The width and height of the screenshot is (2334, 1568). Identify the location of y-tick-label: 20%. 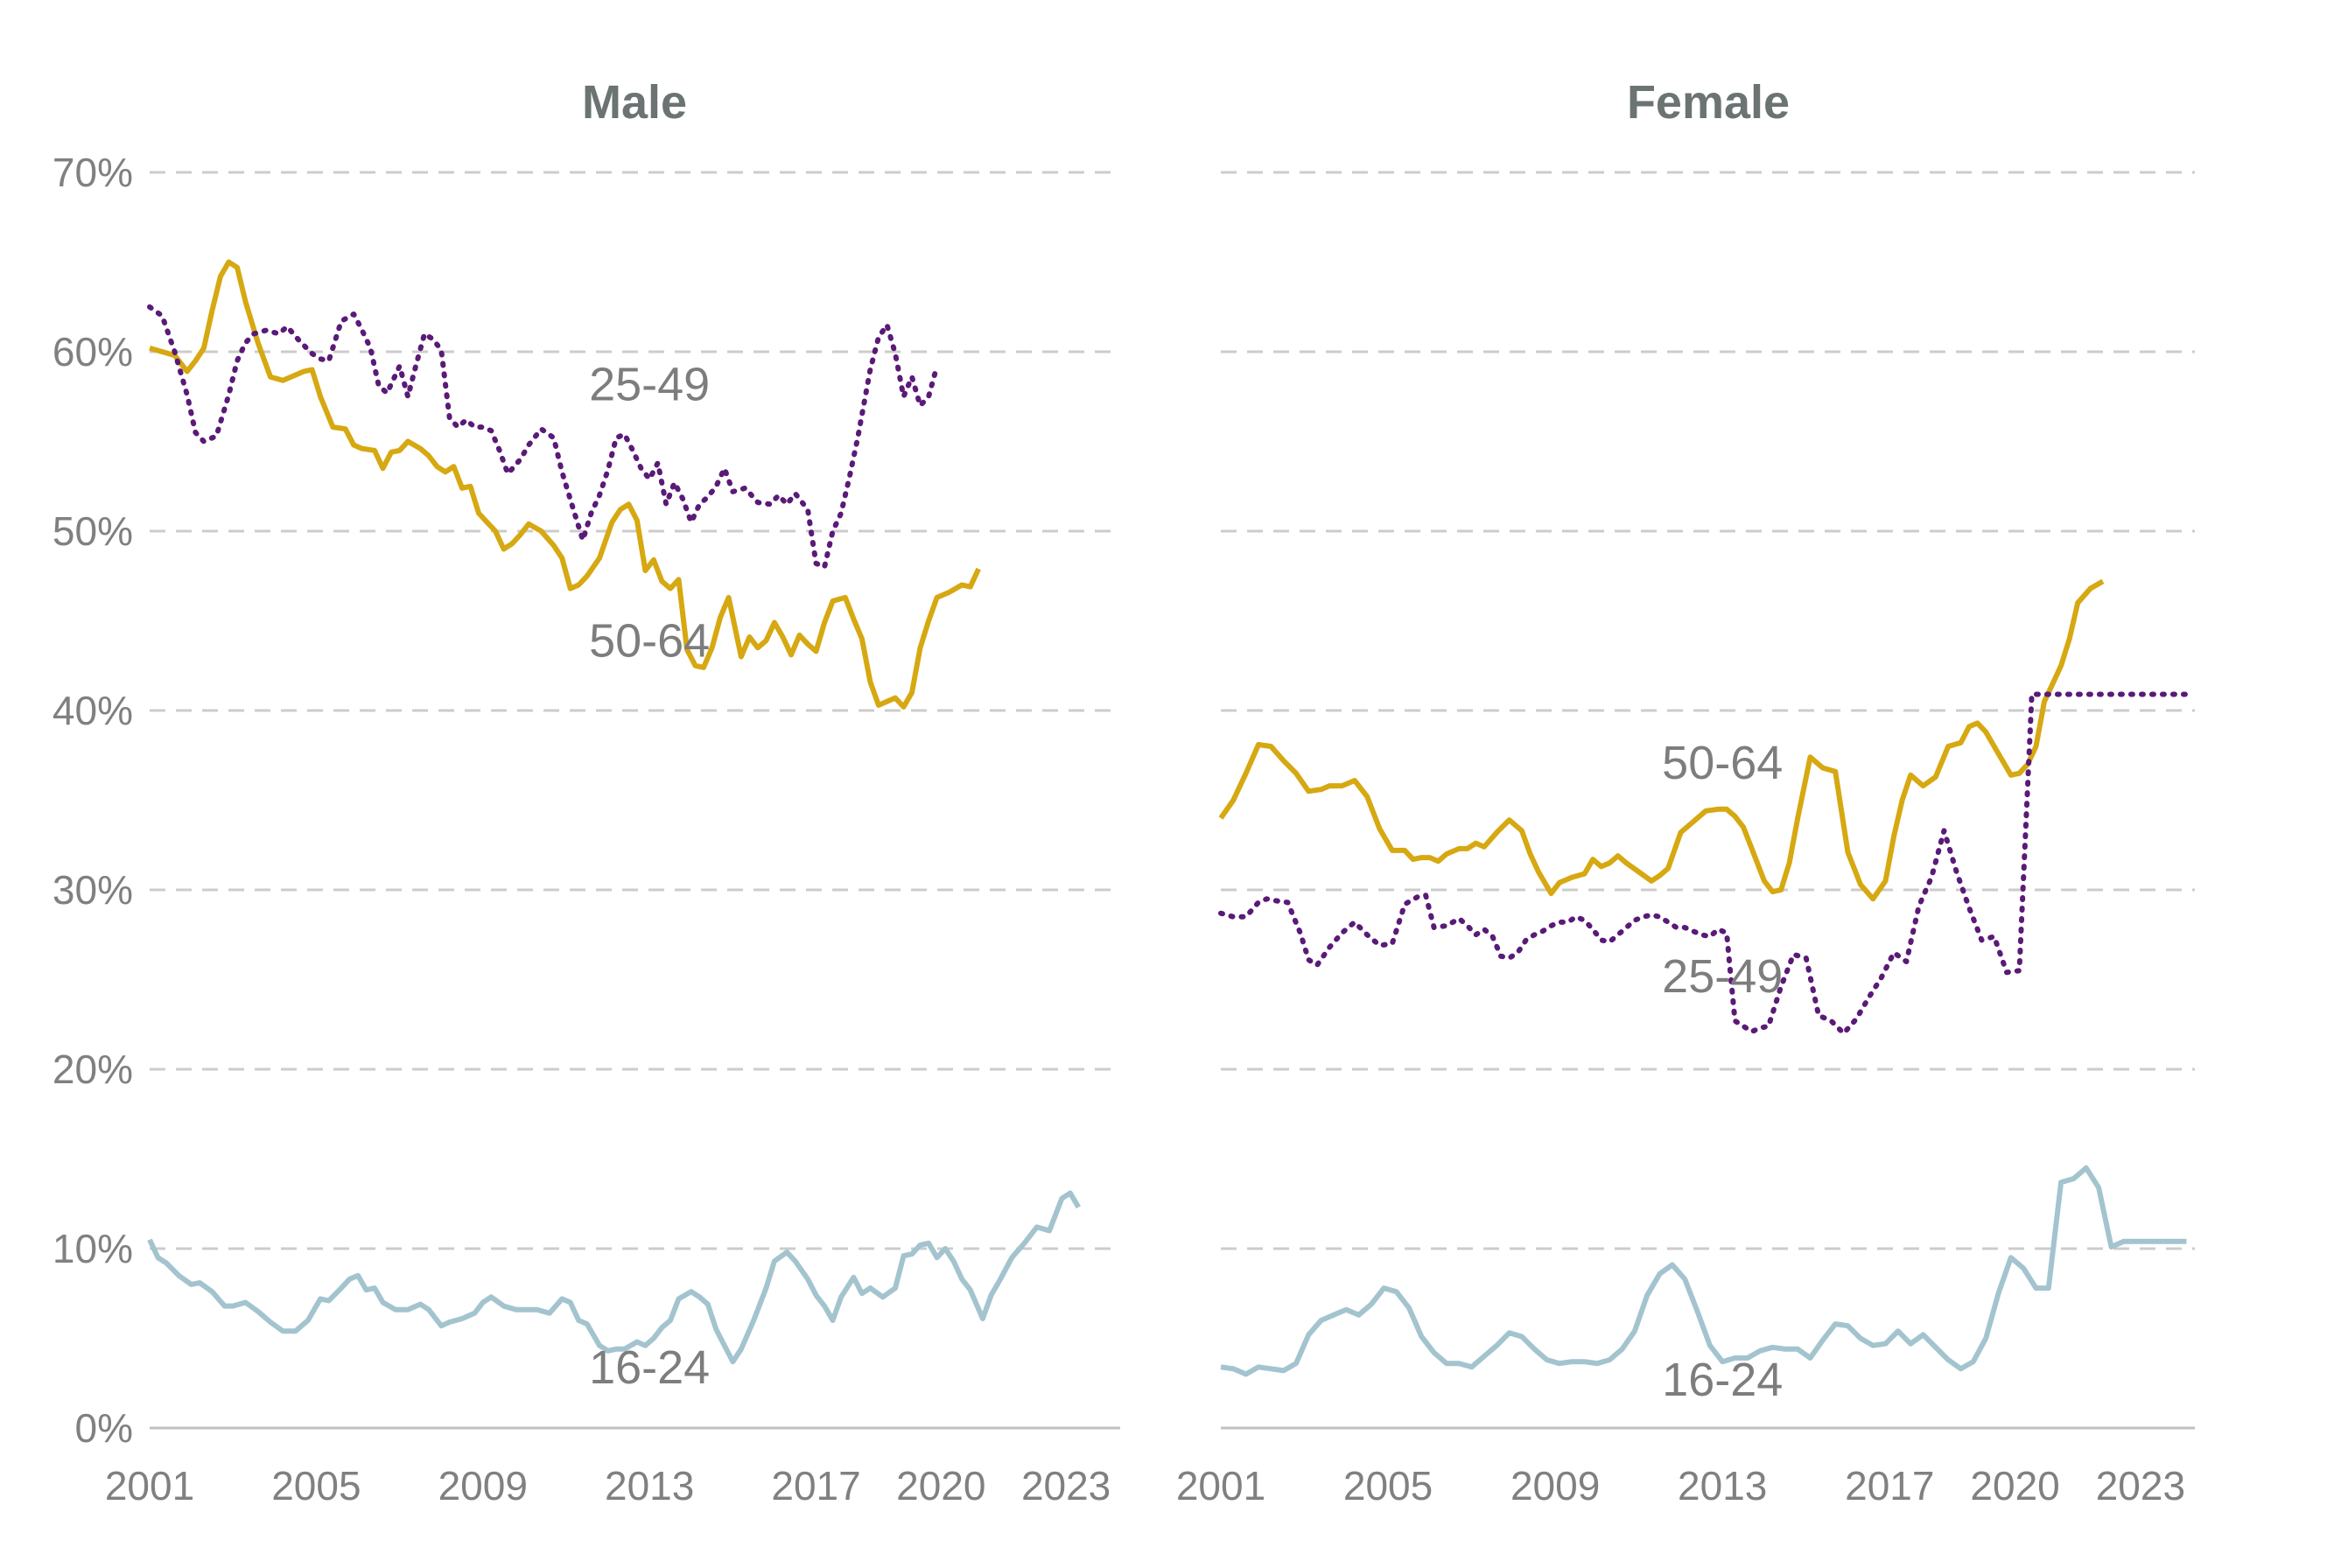
(93, 1069).